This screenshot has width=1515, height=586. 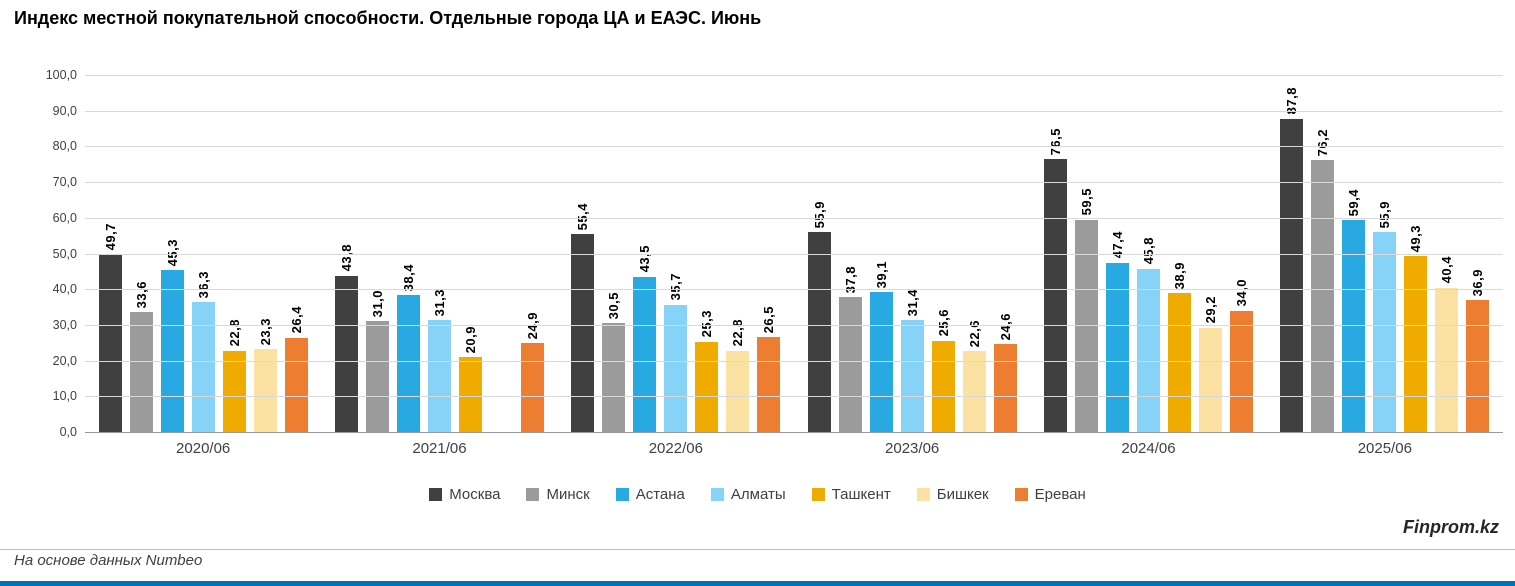 What do you see at coordinates (1005, 326) in the screenshot?
I see `bar-value-label: 24,6` at bounding box center [1005, 326].